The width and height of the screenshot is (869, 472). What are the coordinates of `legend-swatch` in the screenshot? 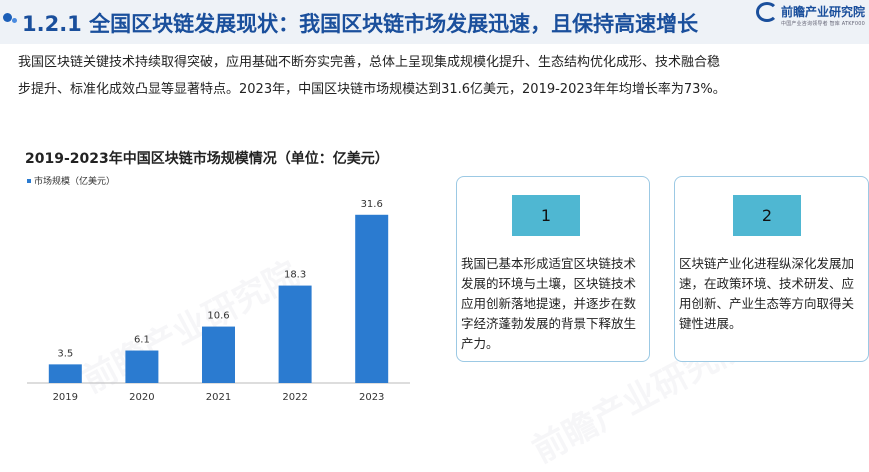 It's located at (29, 180).